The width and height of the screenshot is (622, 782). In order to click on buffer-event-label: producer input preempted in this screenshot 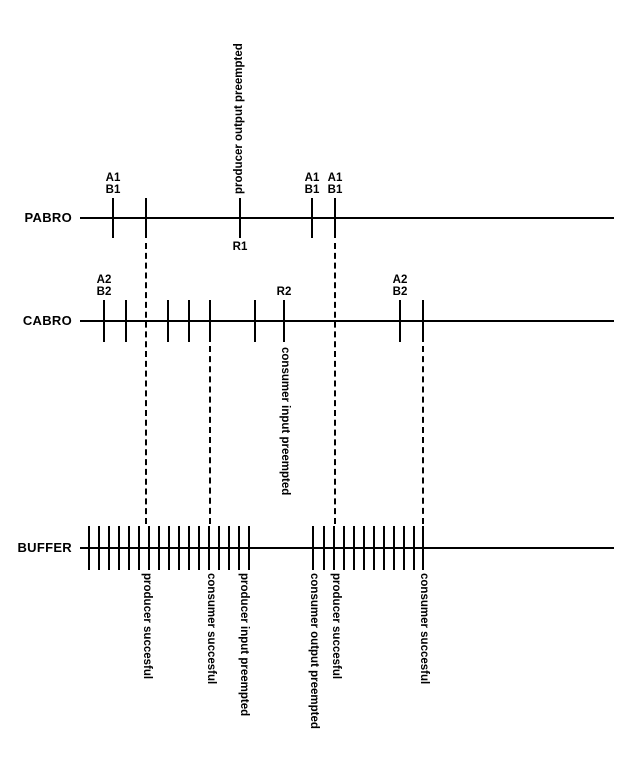, I will do `click(244, 645)`.